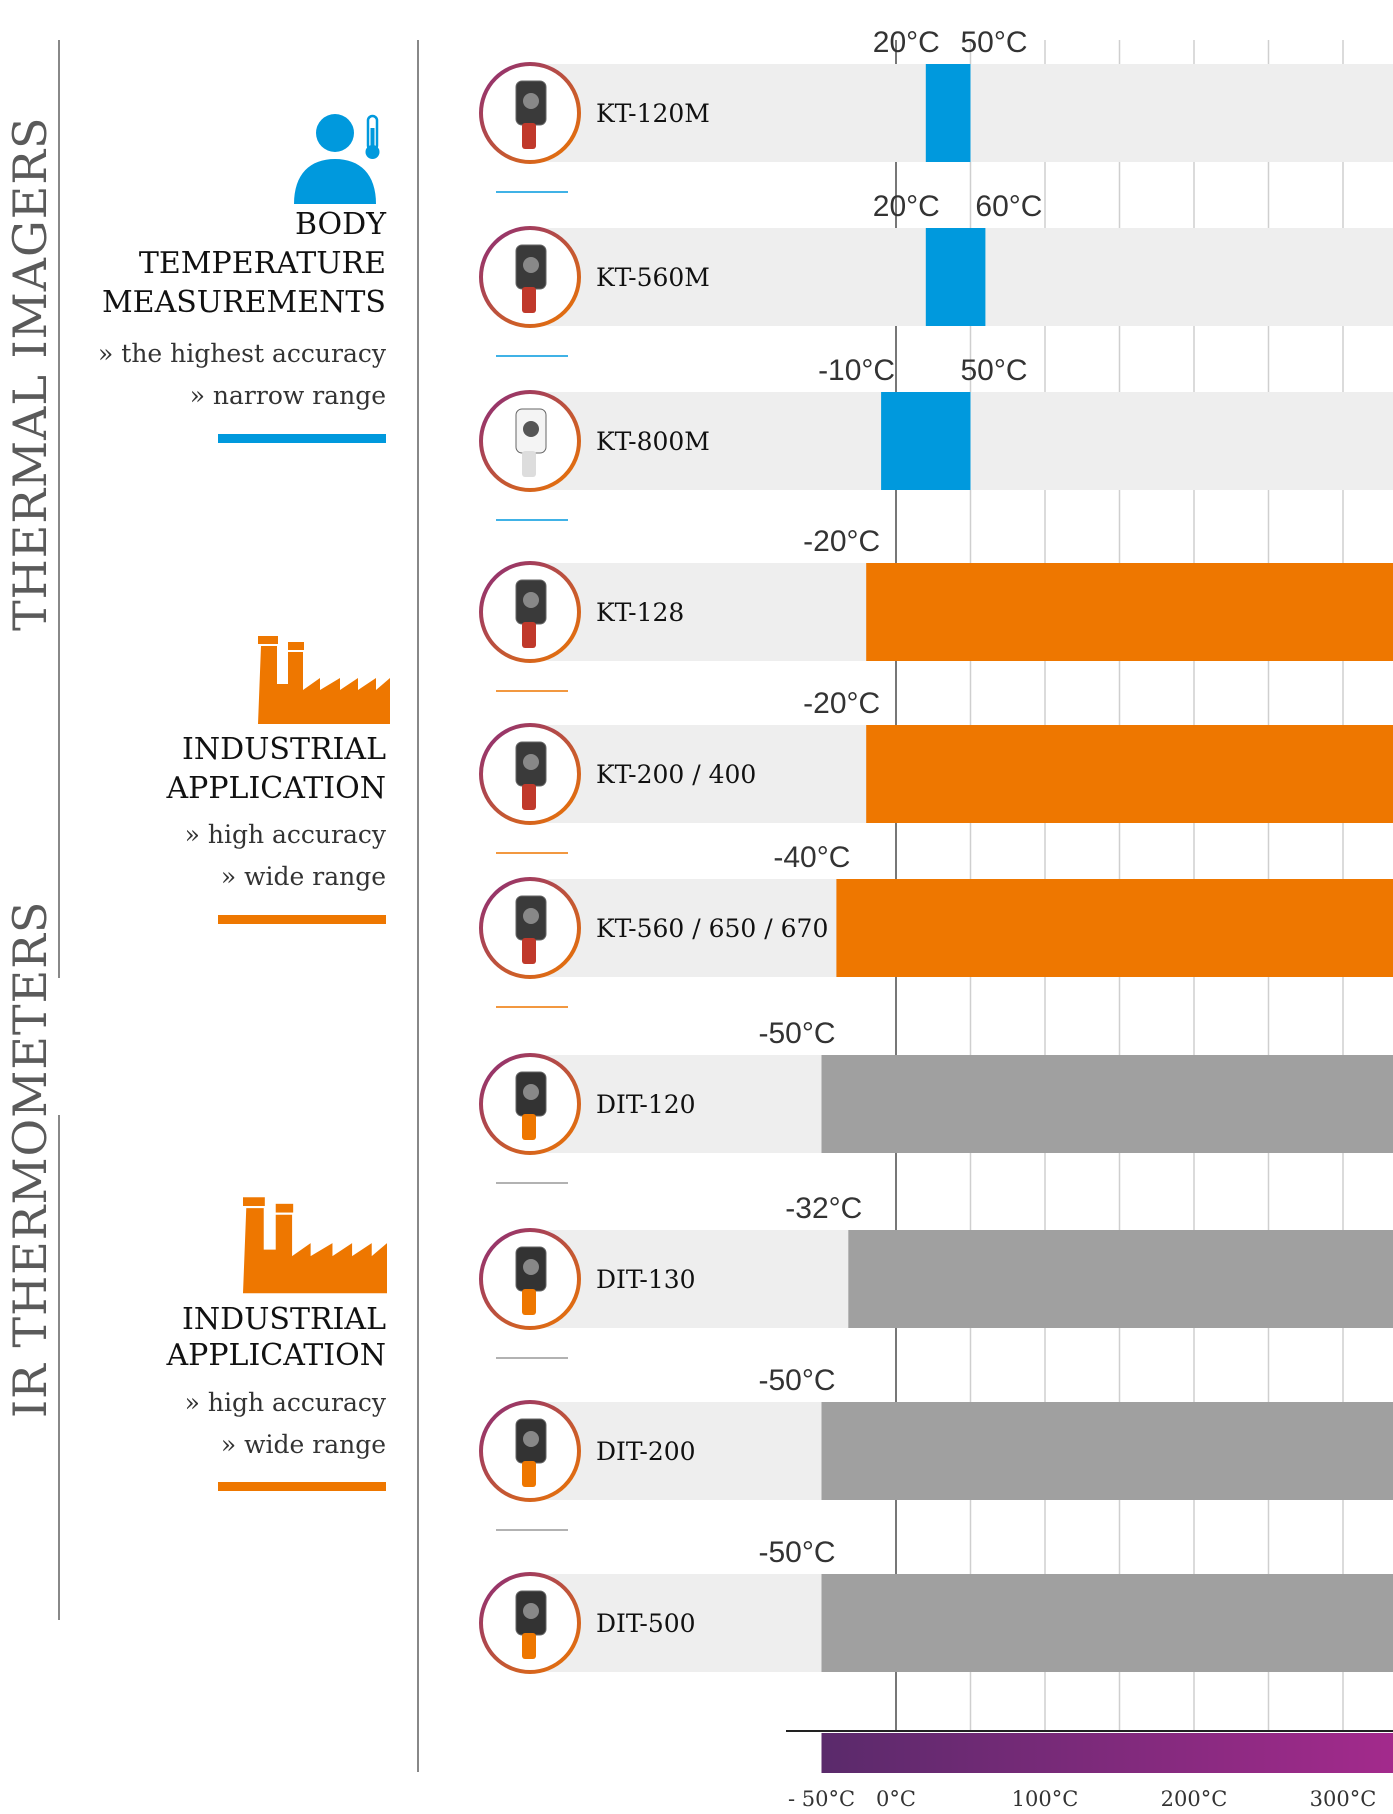  I want to click on section-heading-line: BODY, so click(340, 224).